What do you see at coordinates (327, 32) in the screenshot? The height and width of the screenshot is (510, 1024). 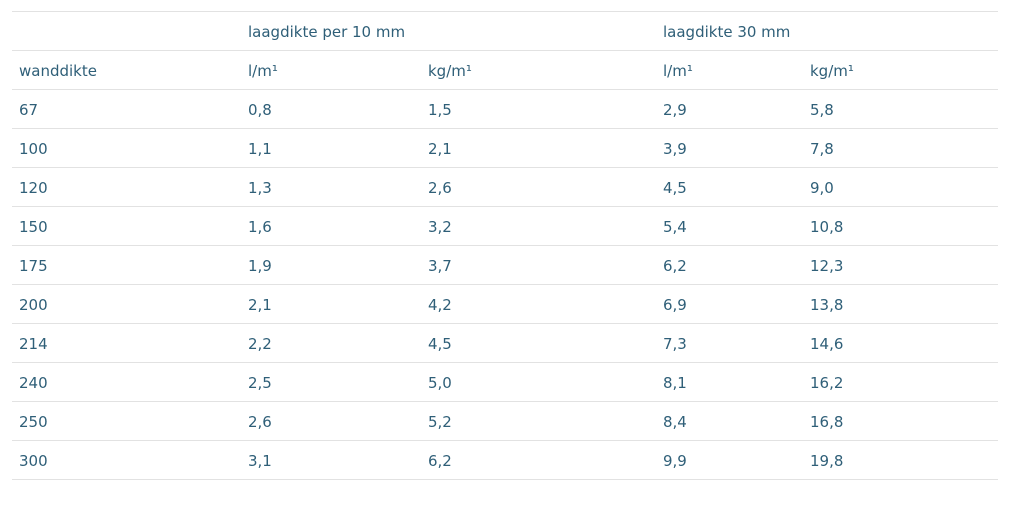 I see `group-header-laagdikte-10mm: laagdikte per 10 mm` at bounding box center [327, 32].